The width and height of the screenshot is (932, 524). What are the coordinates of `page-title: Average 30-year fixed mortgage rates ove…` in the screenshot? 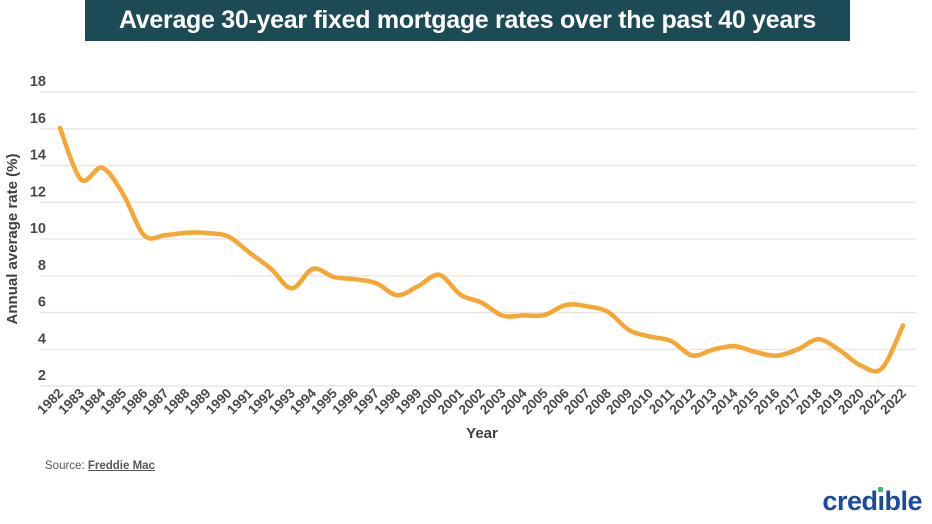 It's located at (467, 20).